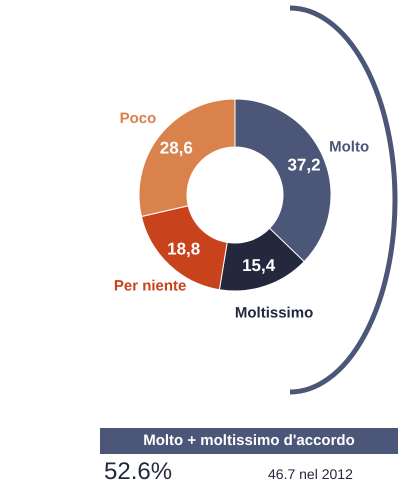  I want to click on text: 46.7 nel 2012, so click(310, 474).